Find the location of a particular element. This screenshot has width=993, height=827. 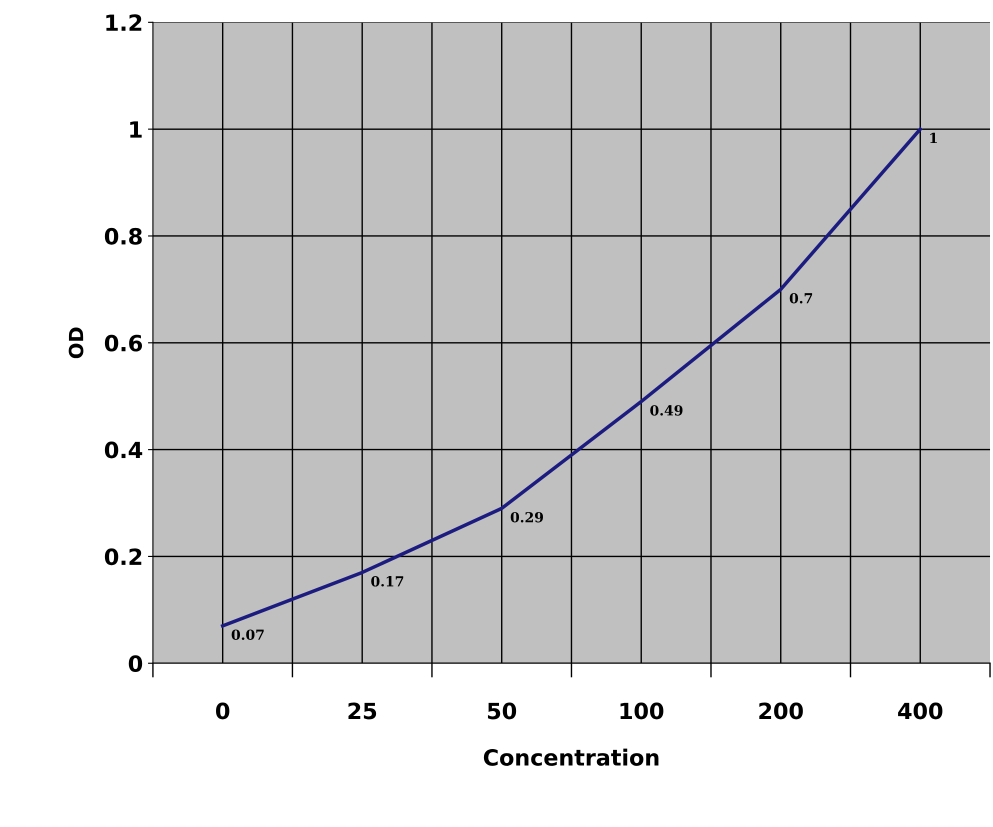

y-tick-label: 0 is located at coordinates (135, 663).